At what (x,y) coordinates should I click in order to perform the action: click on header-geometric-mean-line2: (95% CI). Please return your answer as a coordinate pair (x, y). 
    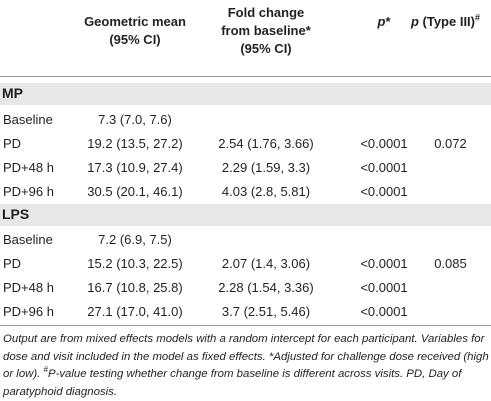
    Looking at the image, I should click on (135, 39).